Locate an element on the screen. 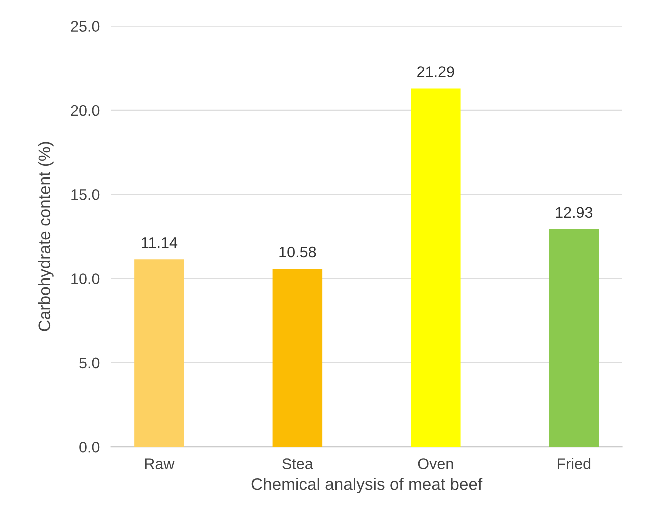  y-tick-label: 25.0 is located at coordinates (85, 26).